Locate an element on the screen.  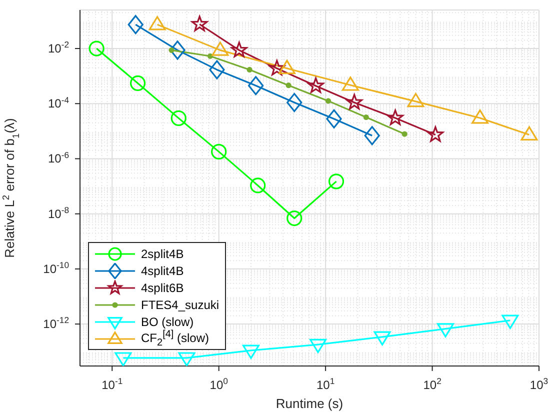
y-tick-label: 10$^{-10}$ is located at coordinates (56, 268).